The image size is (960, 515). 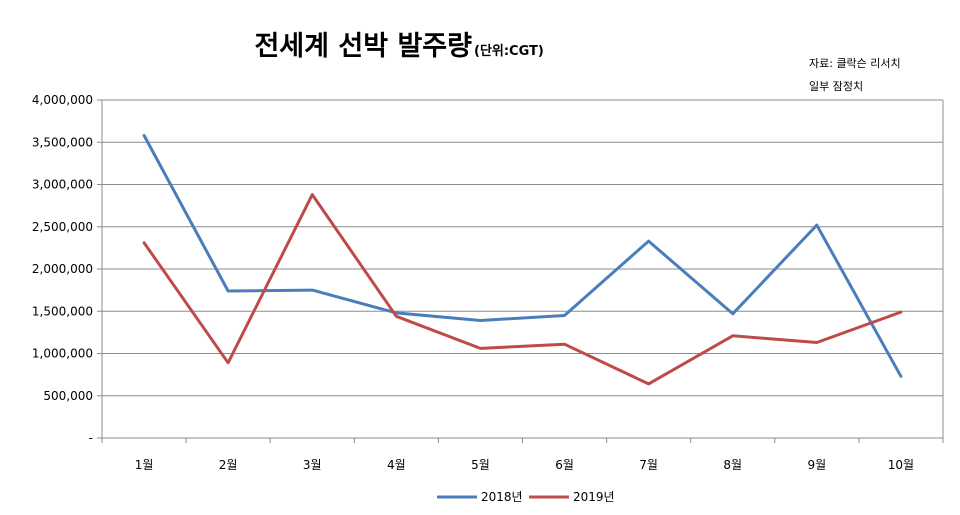 What do you see at coordinates (594, 497) in the screenshot?
I see `legend-label-2: 2019년` at bounding box center [594, 497].